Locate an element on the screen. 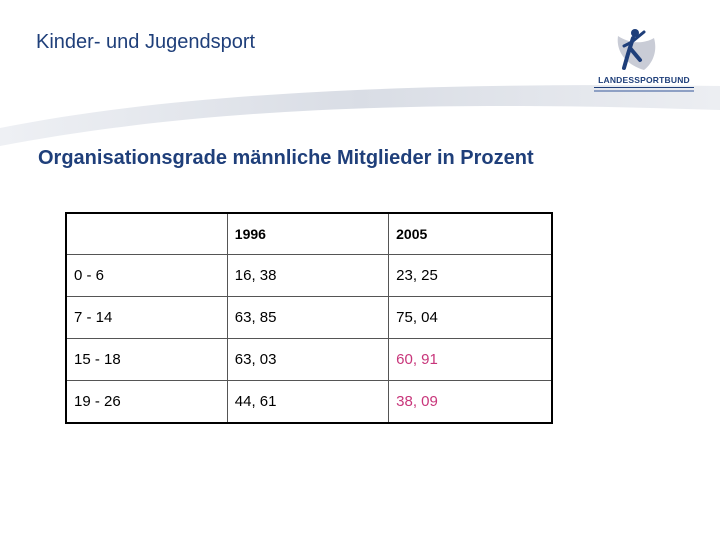 Image resolution: width=720 pixels, height=540 pixels. value-2005-cell: 75, 04 is located at coordinates (470, 317).